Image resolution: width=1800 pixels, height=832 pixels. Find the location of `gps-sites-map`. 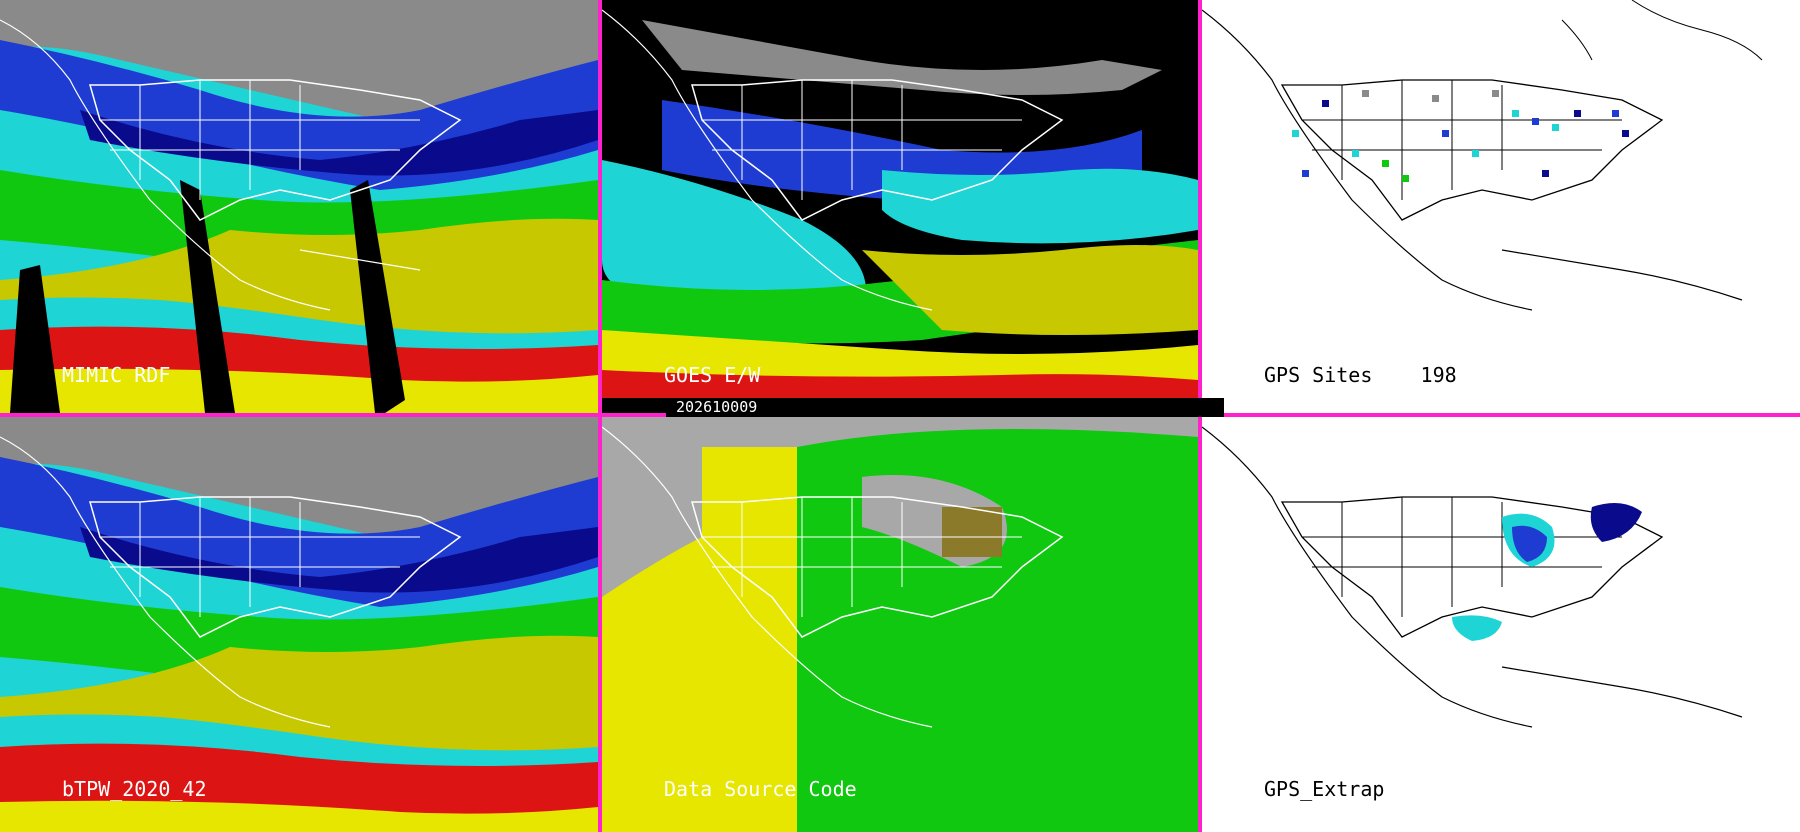

gps-sites-map is located at coordinates (1482, 155).